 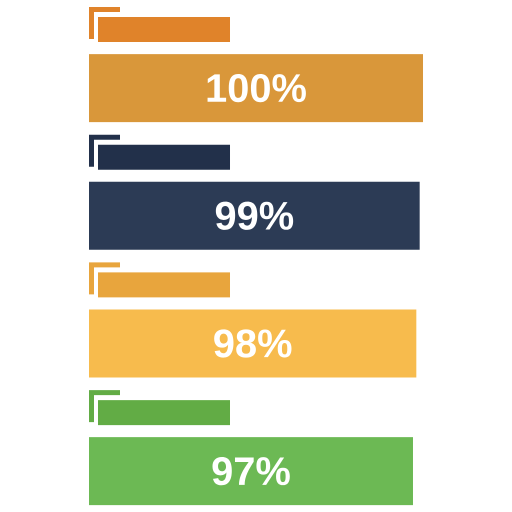 I want to click on data-label: 100%, so click(x=257, y=88).